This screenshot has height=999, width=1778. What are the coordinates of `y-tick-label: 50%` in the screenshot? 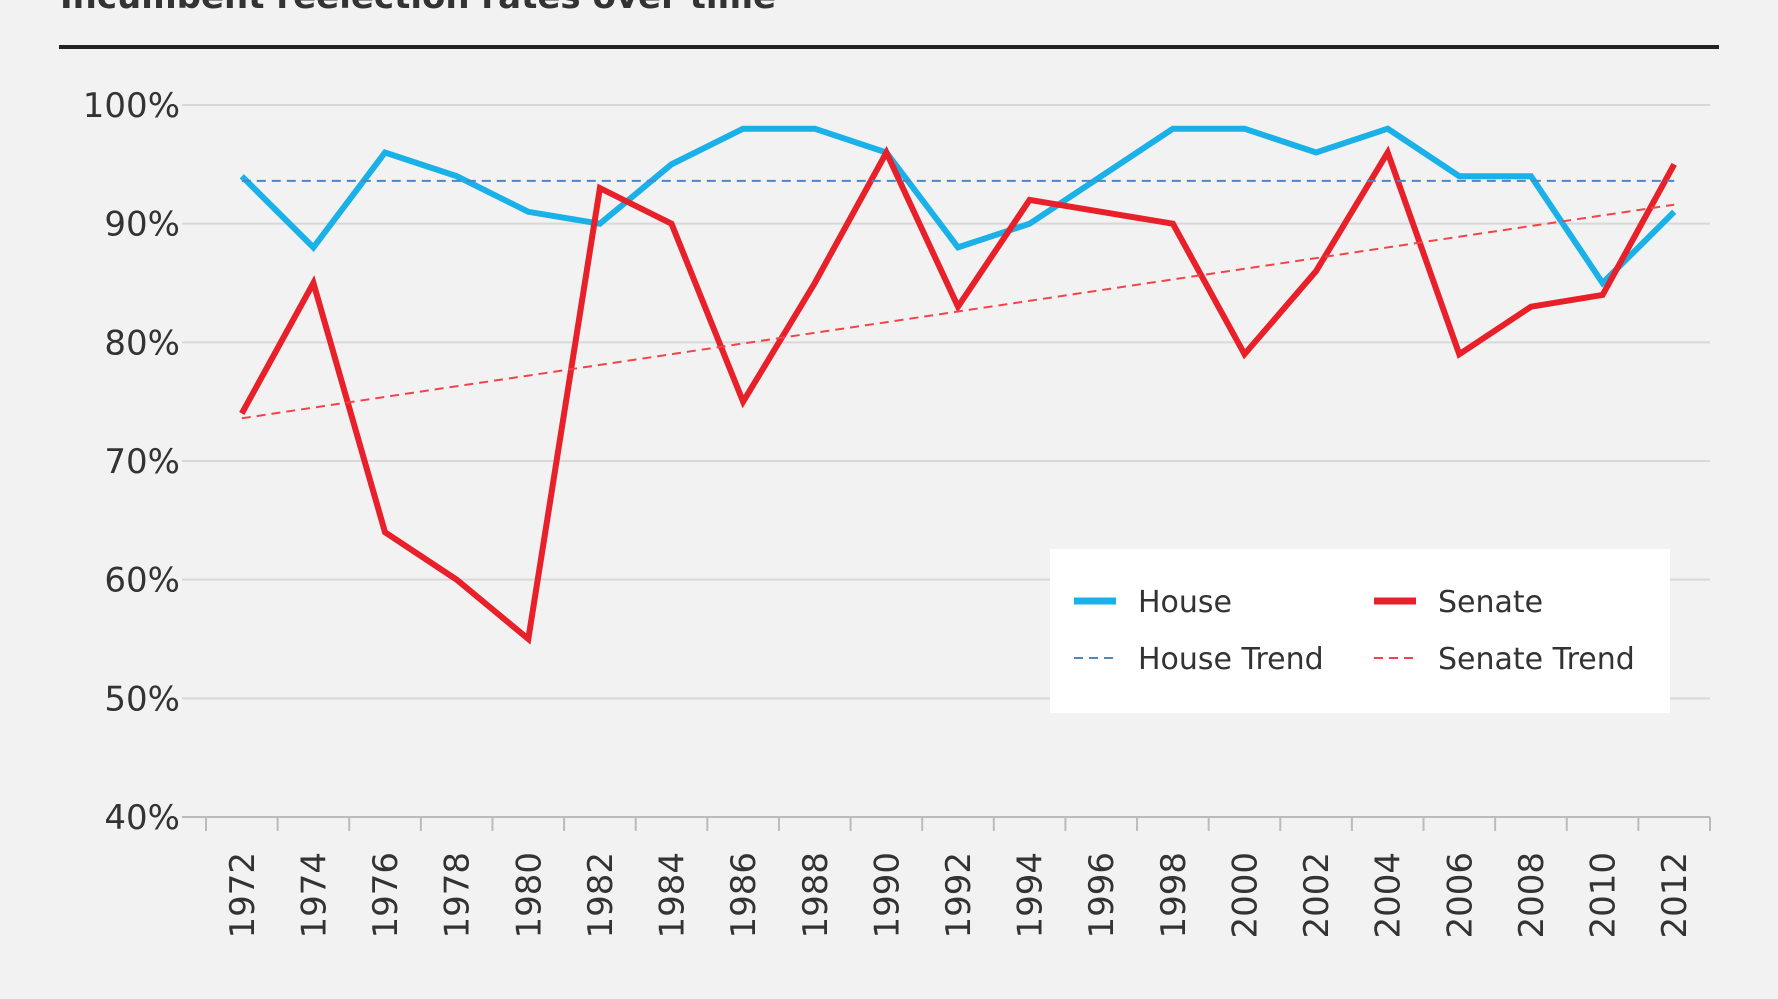 It's located at (142, 699).